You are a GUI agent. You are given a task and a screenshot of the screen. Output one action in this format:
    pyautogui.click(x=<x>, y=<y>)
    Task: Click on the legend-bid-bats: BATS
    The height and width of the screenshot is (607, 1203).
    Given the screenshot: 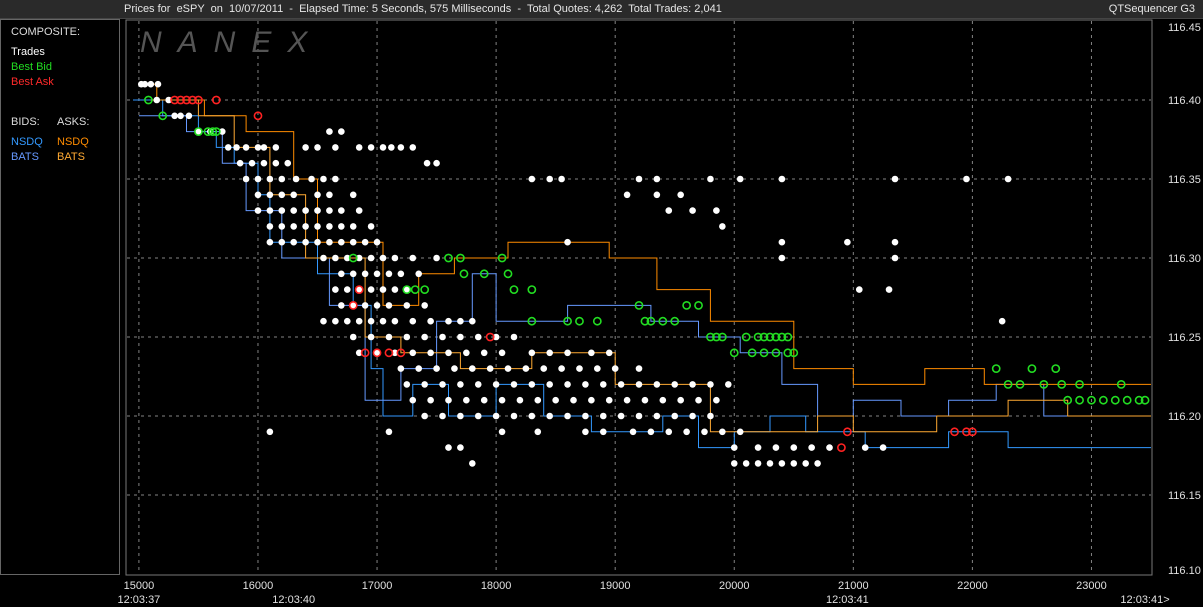 What is the action you would take?
    pyautogui.click(x=25, y=157)
    